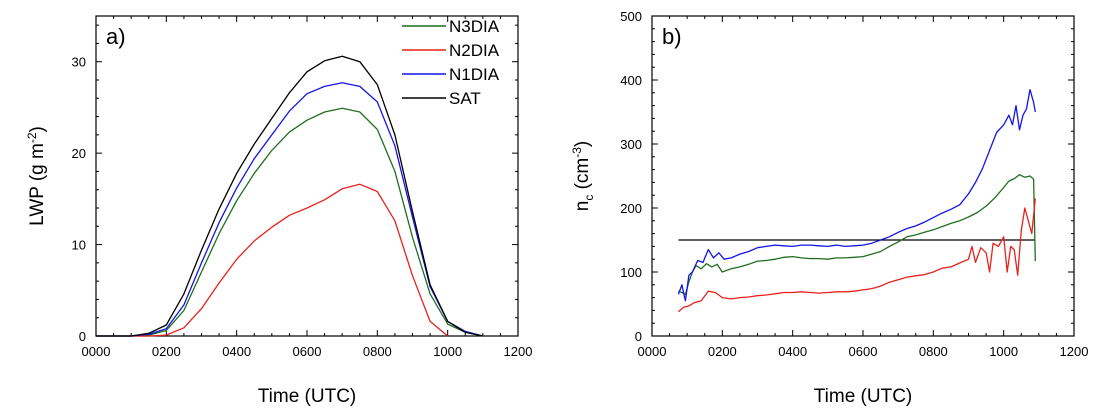  I want to click on y-axis-title: LWP (g m-2), so click(36, 176).